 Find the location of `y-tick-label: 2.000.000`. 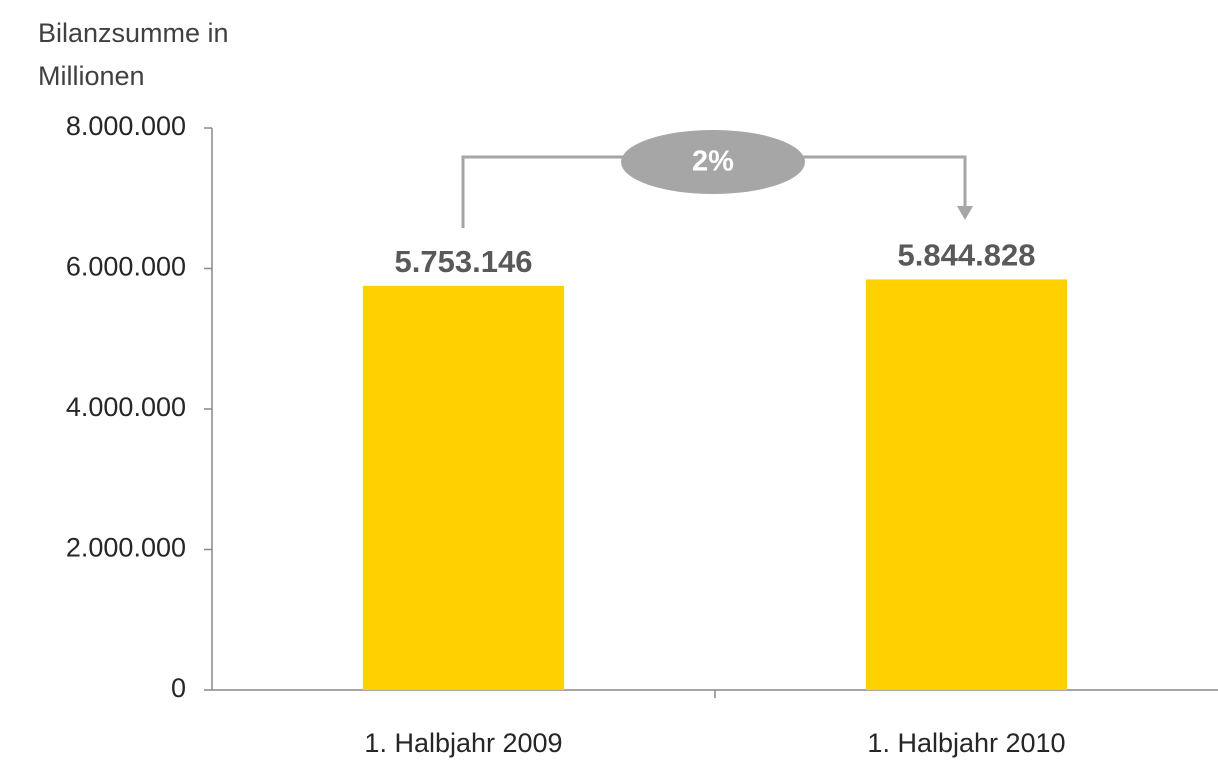

y-tick-label: 2.000.000 is located at coordinates (126, 548).